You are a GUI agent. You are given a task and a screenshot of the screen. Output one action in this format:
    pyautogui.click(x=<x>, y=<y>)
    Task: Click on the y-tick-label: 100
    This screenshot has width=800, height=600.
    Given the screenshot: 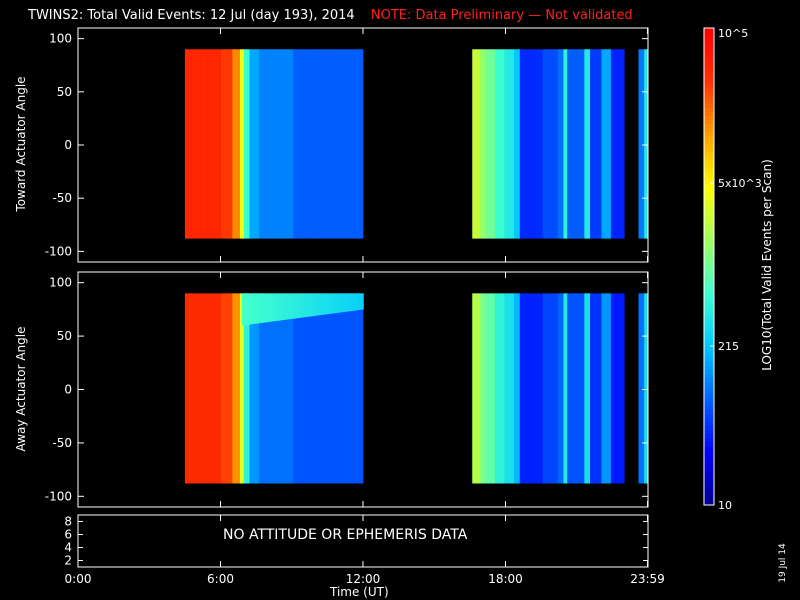 What is the action you would take?
    pyautogui.click(x=60, y=283)
    